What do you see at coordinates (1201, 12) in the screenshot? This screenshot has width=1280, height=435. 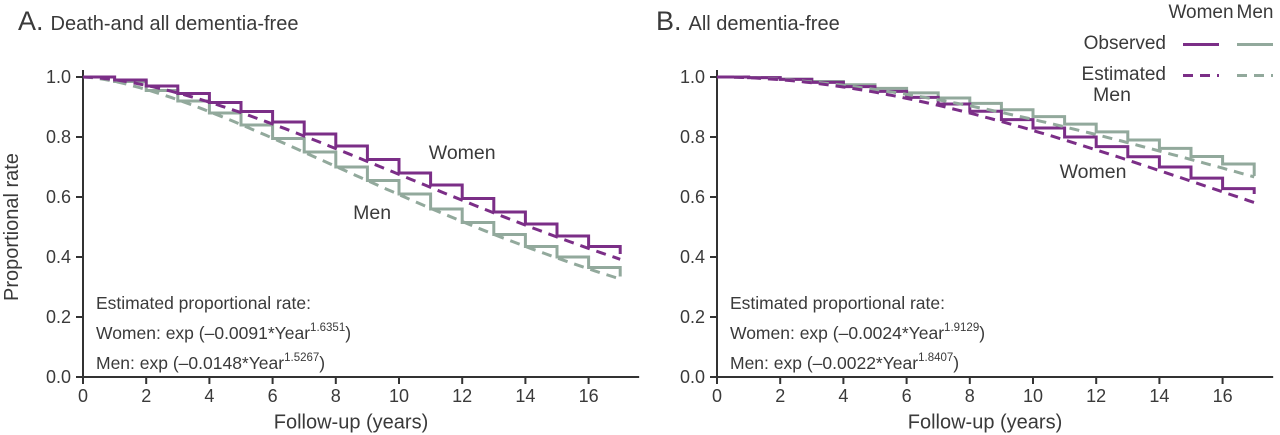 I see `legend-header-women: Women` at bounding box center [1201, 12].